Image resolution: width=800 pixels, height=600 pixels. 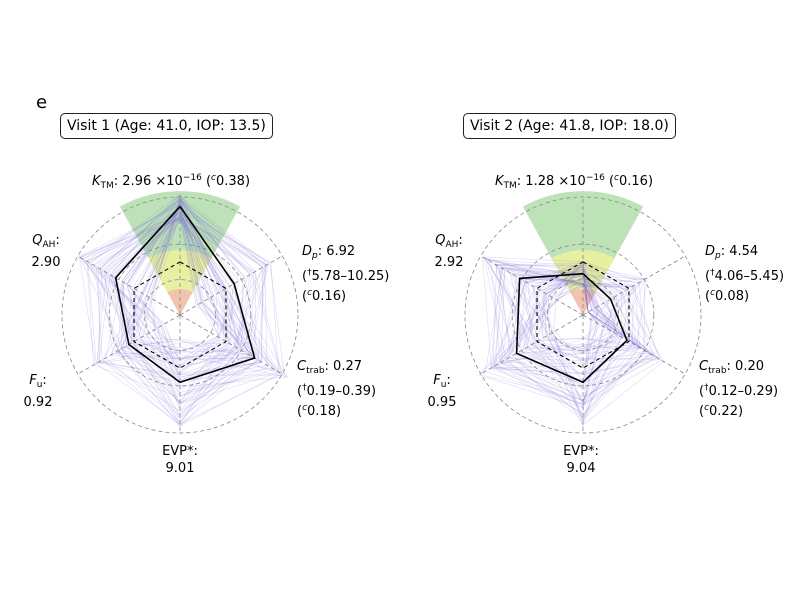 What do you see at coordinates (739, 389) in the screenshot?
I see `visit-2-ctrab-label: Ctrab: 0.20 (†0.12–0.29) (c0.22)` at bounding box center [739, 389].